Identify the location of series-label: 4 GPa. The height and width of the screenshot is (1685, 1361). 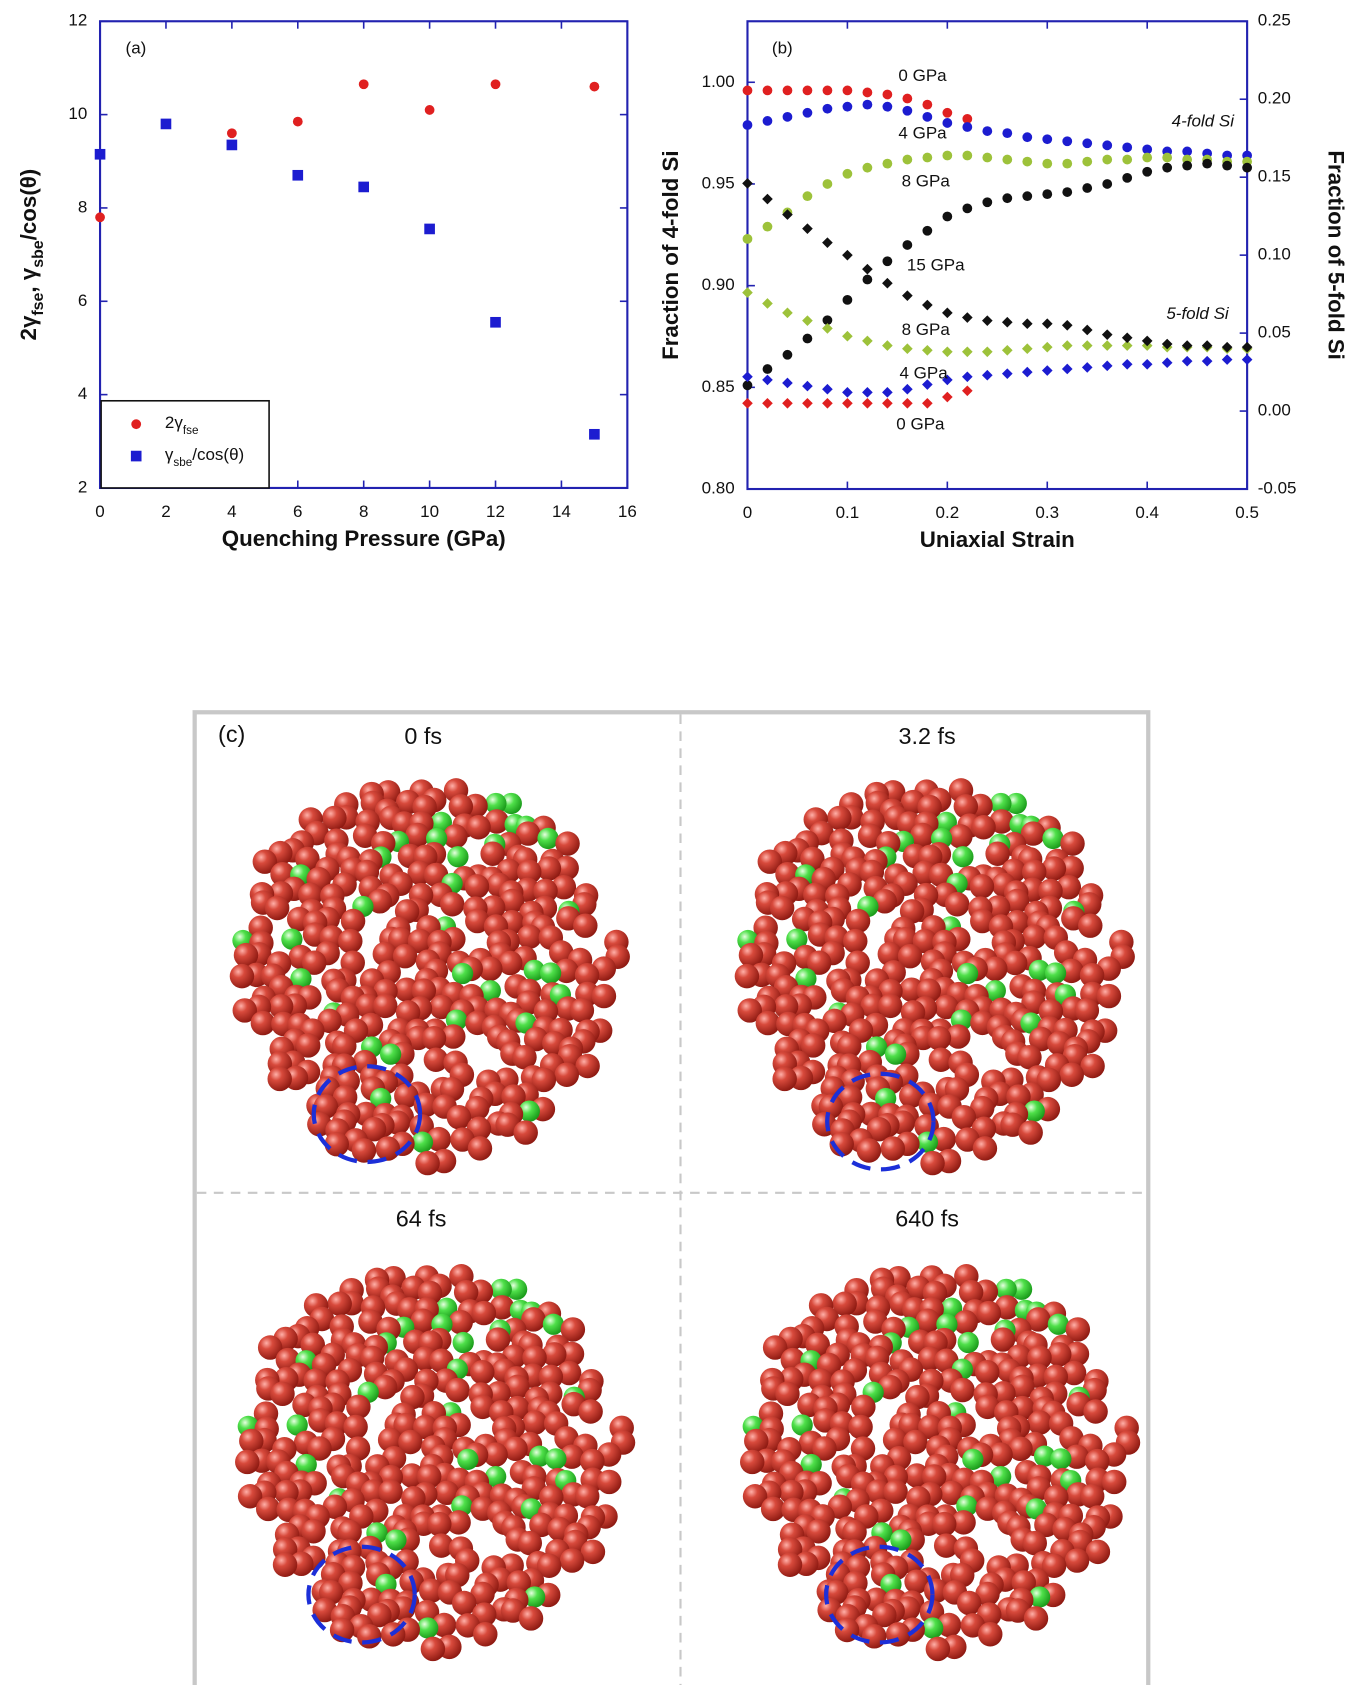
(923, 373).